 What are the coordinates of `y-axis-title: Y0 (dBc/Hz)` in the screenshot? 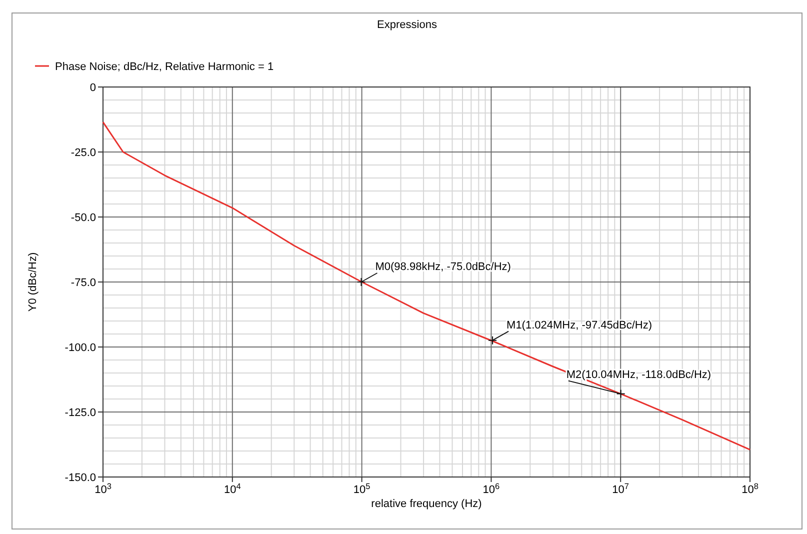 It's located at (33, 282).